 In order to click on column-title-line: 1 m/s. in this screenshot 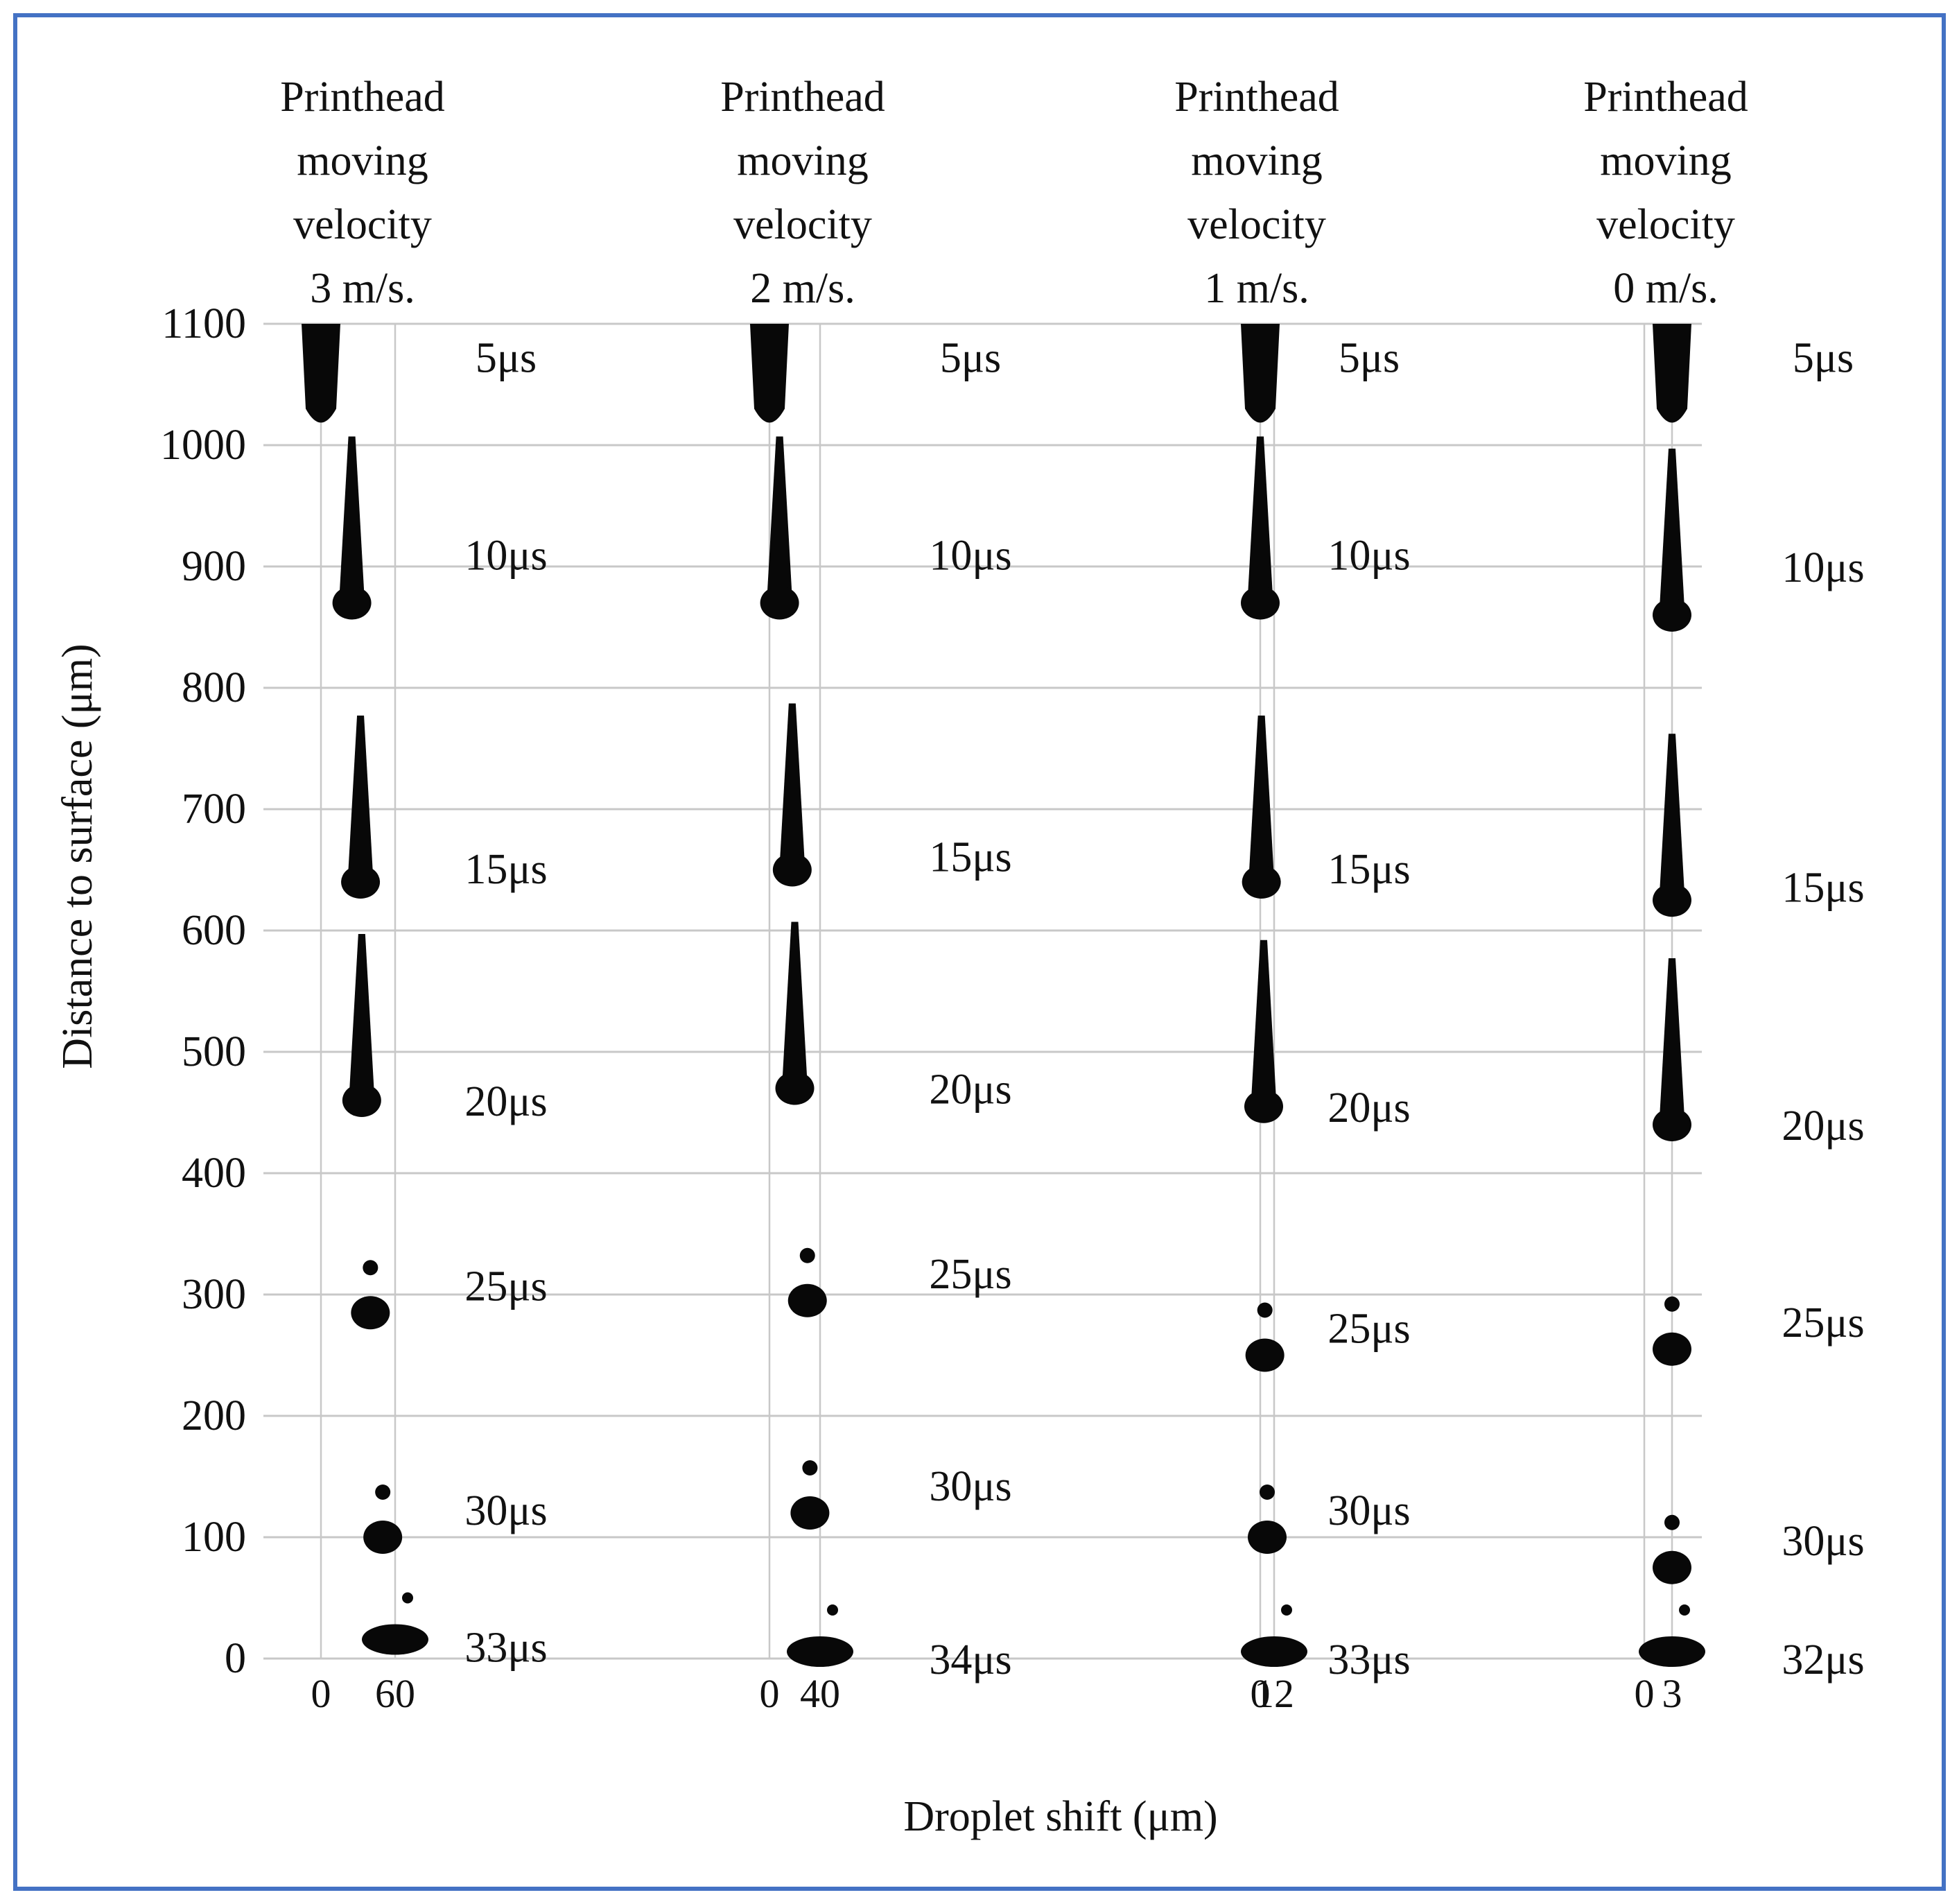, I will do `click(1256, 288)`.